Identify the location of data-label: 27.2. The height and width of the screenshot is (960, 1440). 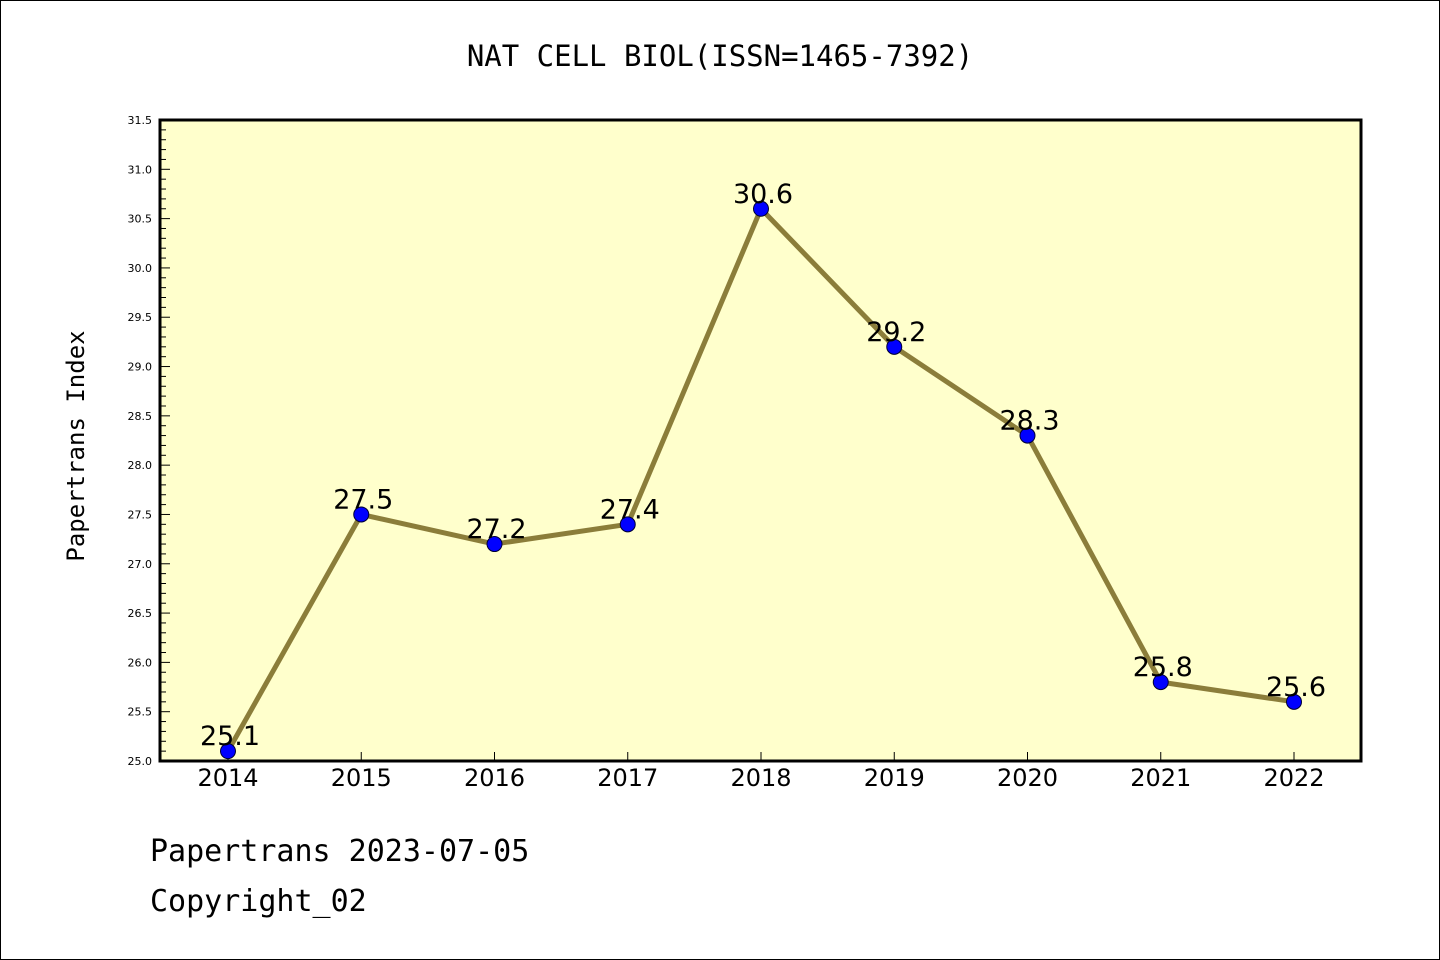
(496, 529).